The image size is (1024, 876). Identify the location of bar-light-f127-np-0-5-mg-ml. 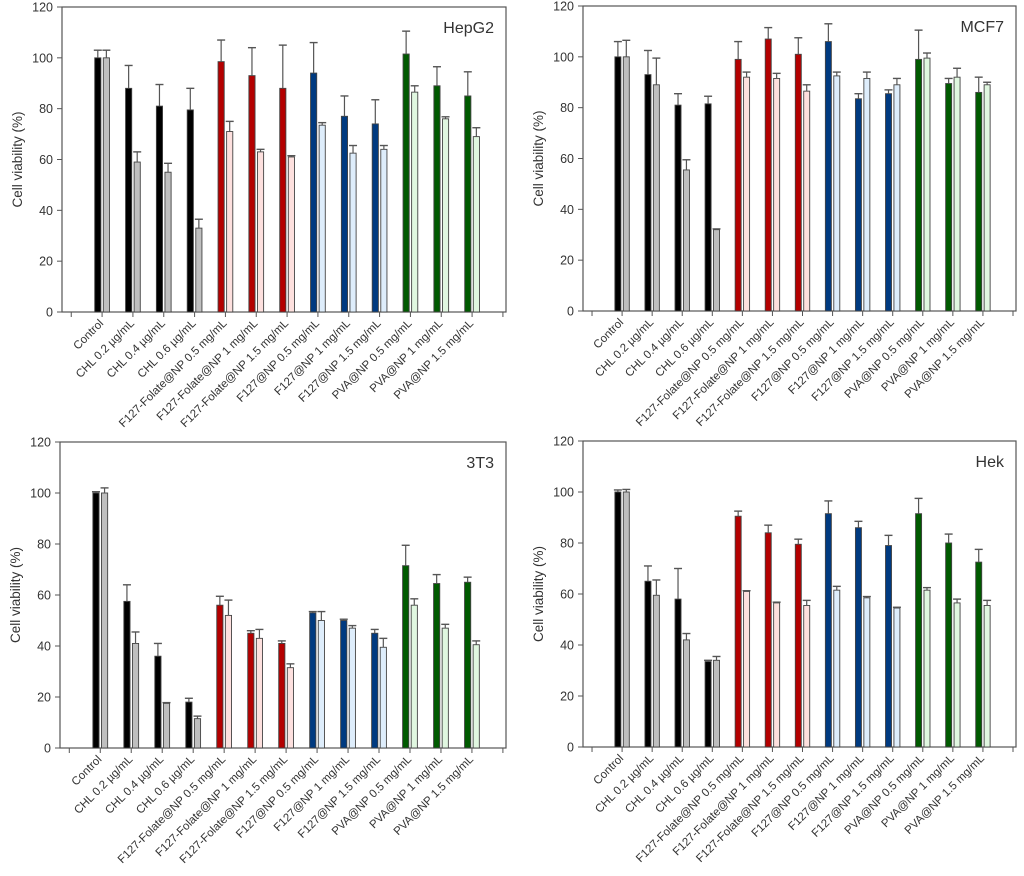
(321, 684).